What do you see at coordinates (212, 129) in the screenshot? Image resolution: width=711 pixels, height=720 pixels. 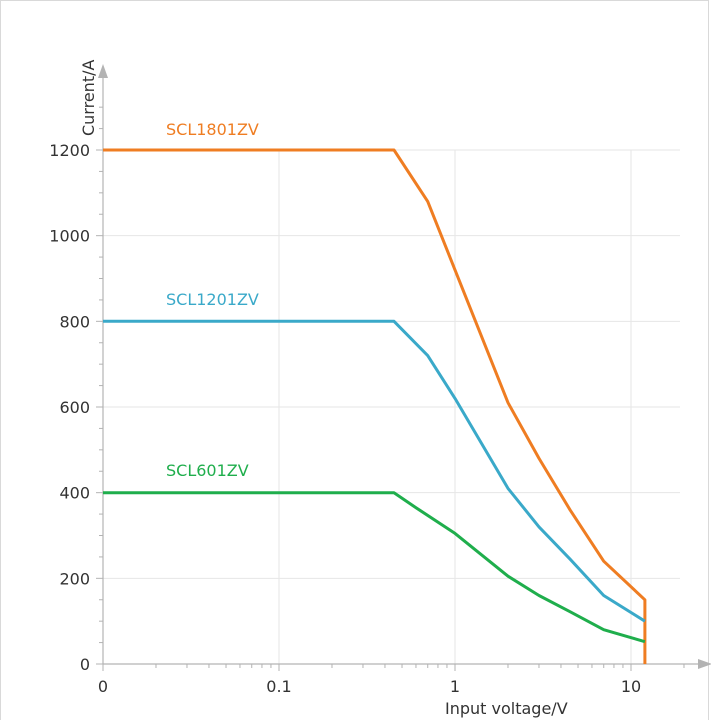 I see `series-label-scl1801zv: SCL1801ZV` at bounding box center [212, 129].